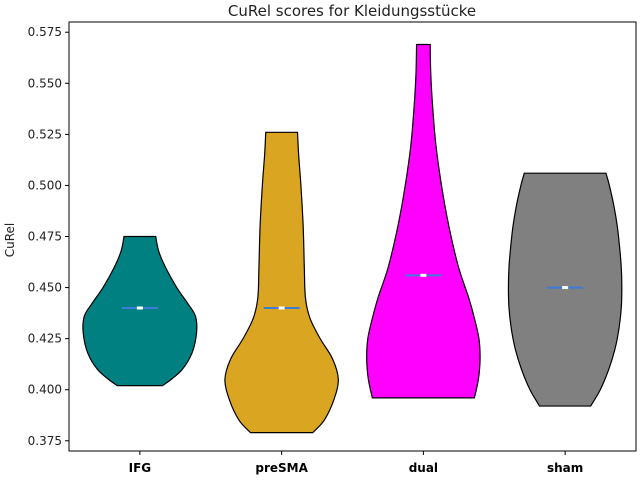 Image resolution: width=640 pixels, height=480 pixels. What do you see at coordinates (10, 240) in the screenshot?
I see `y-axis-label: CuRel` at bounding box center [10, 240].